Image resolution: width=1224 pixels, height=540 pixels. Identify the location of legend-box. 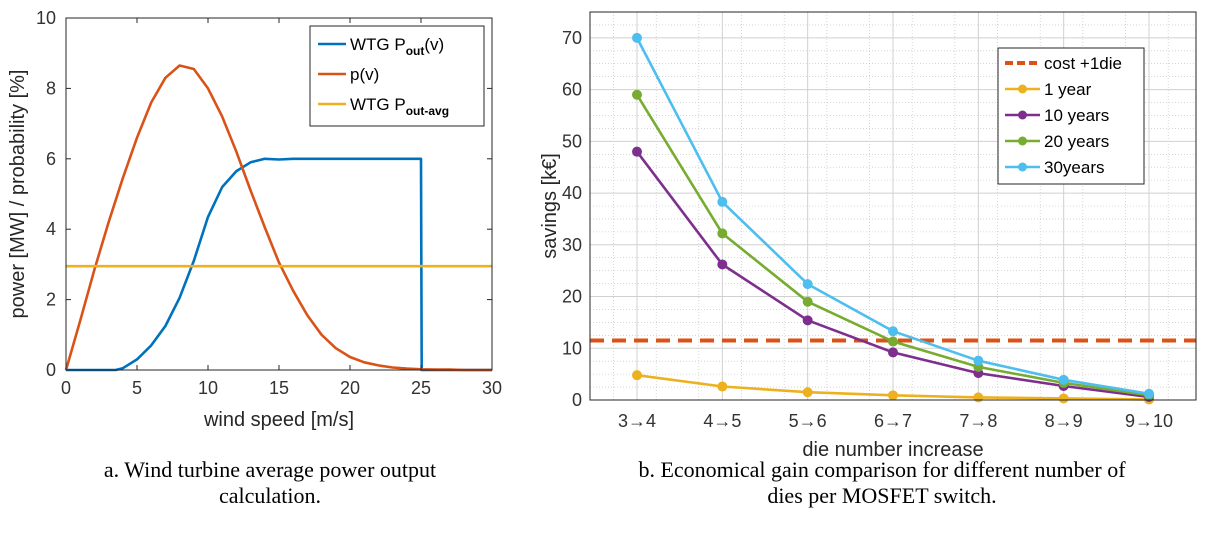
(397, 76).